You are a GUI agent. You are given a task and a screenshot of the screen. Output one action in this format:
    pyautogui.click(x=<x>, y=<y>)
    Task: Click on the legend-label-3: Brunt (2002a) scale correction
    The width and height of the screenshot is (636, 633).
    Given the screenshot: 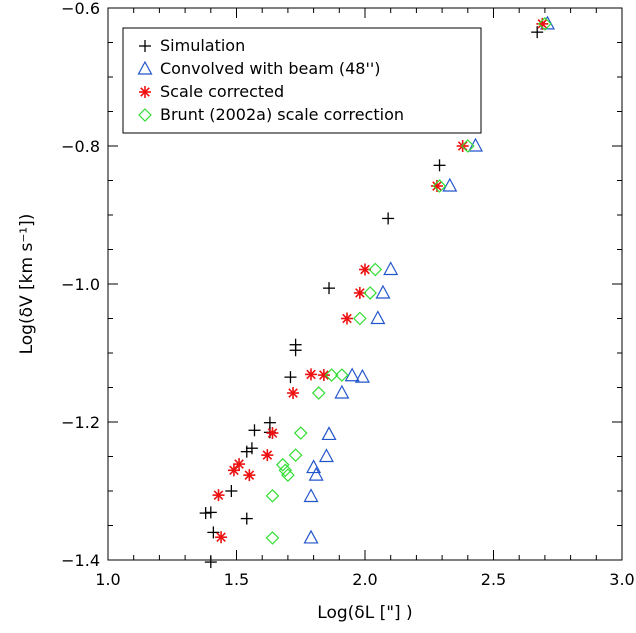 What is the action you would take?
    pyautogui.click(x=282, y=114)
    